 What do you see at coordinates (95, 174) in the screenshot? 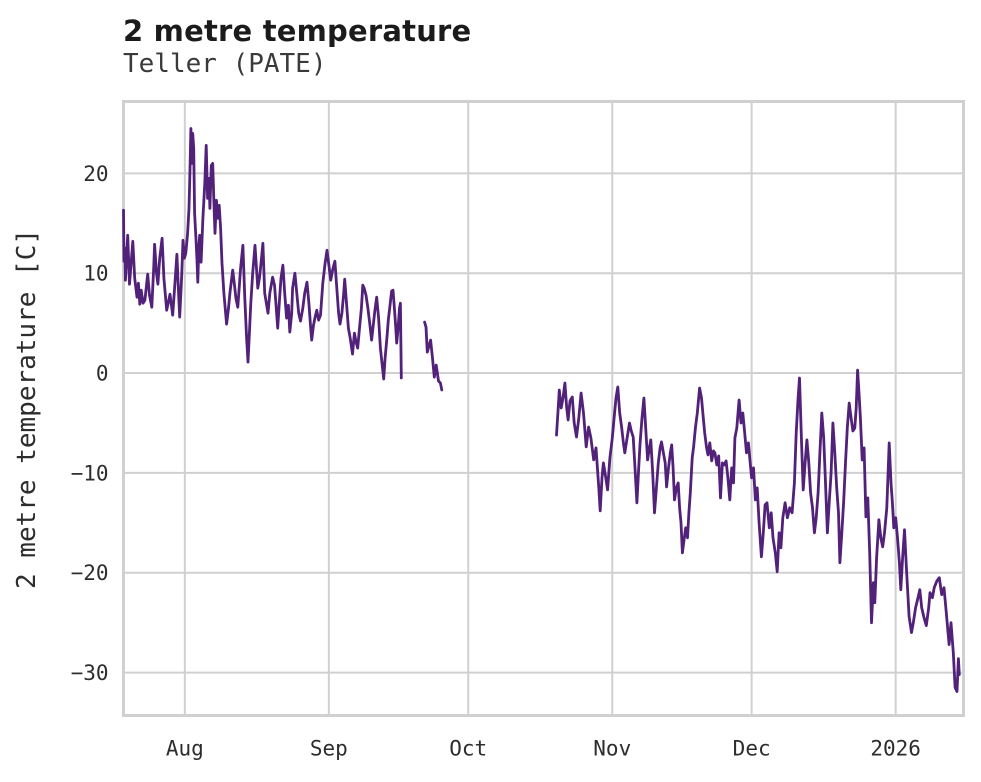
I see `y-tick-label: 20` at bounding box center [95, 174].